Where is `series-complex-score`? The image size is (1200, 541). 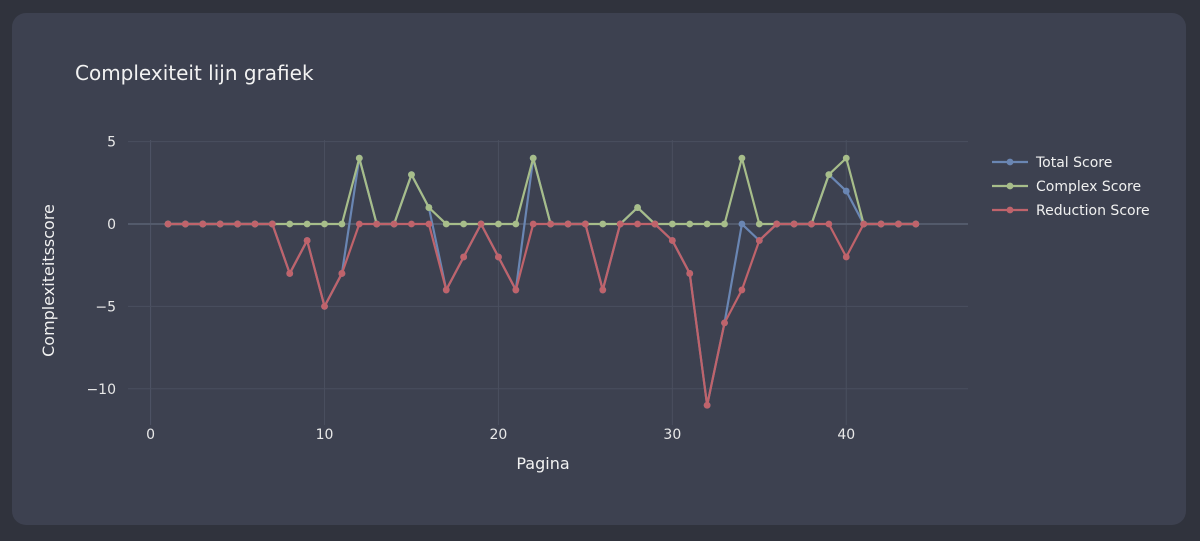 series-complex-score is located at coordinates (542, 191).